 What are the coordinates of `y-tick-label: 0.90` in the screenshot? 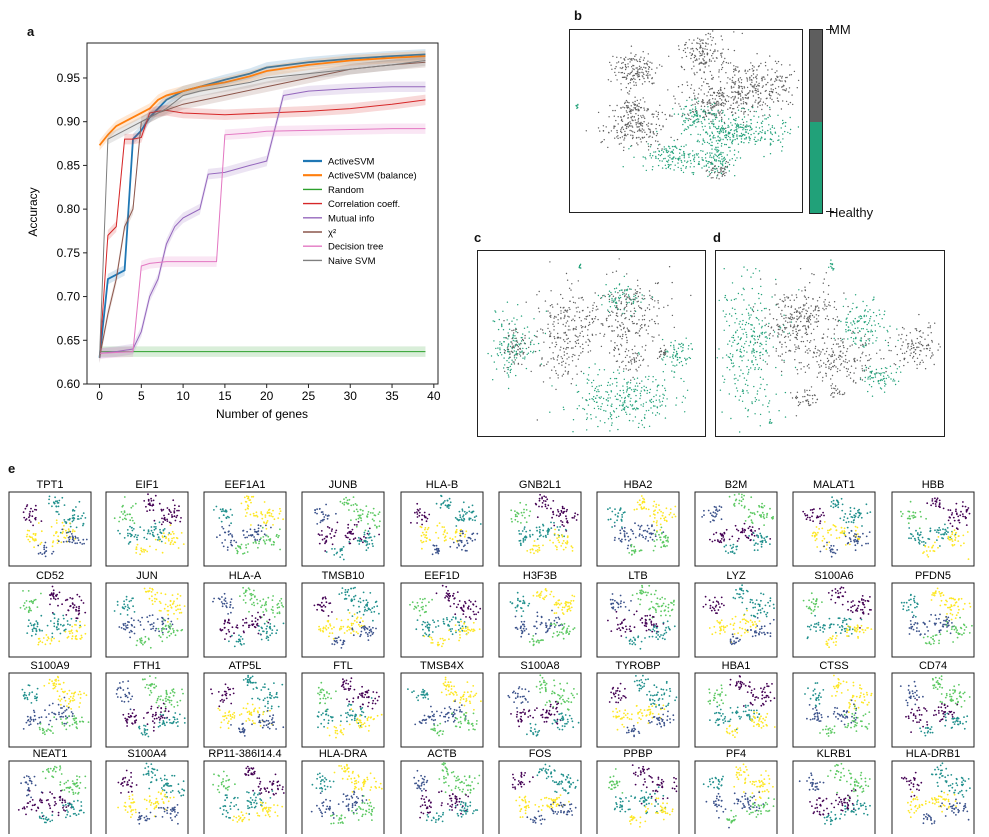 It's located at (69, 122).